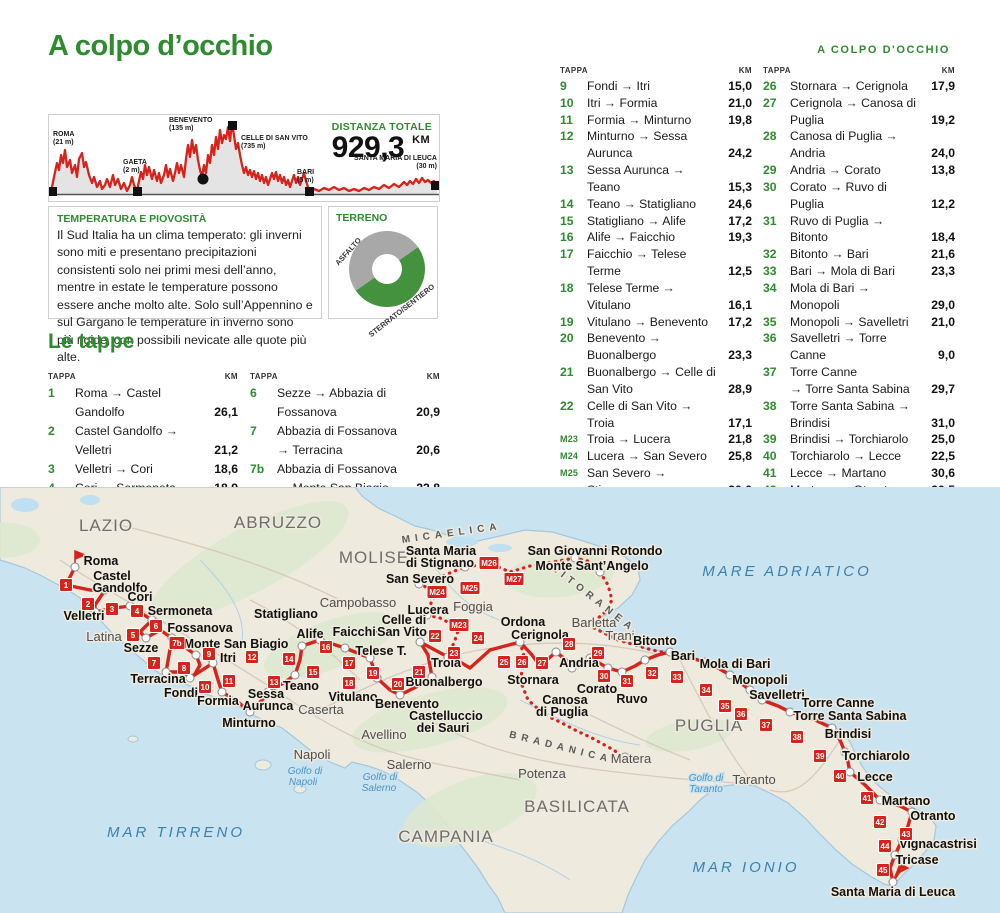  Describe the element at coordinates (766, 725) in the screenshot. I see `svg-text: 37` at that location.